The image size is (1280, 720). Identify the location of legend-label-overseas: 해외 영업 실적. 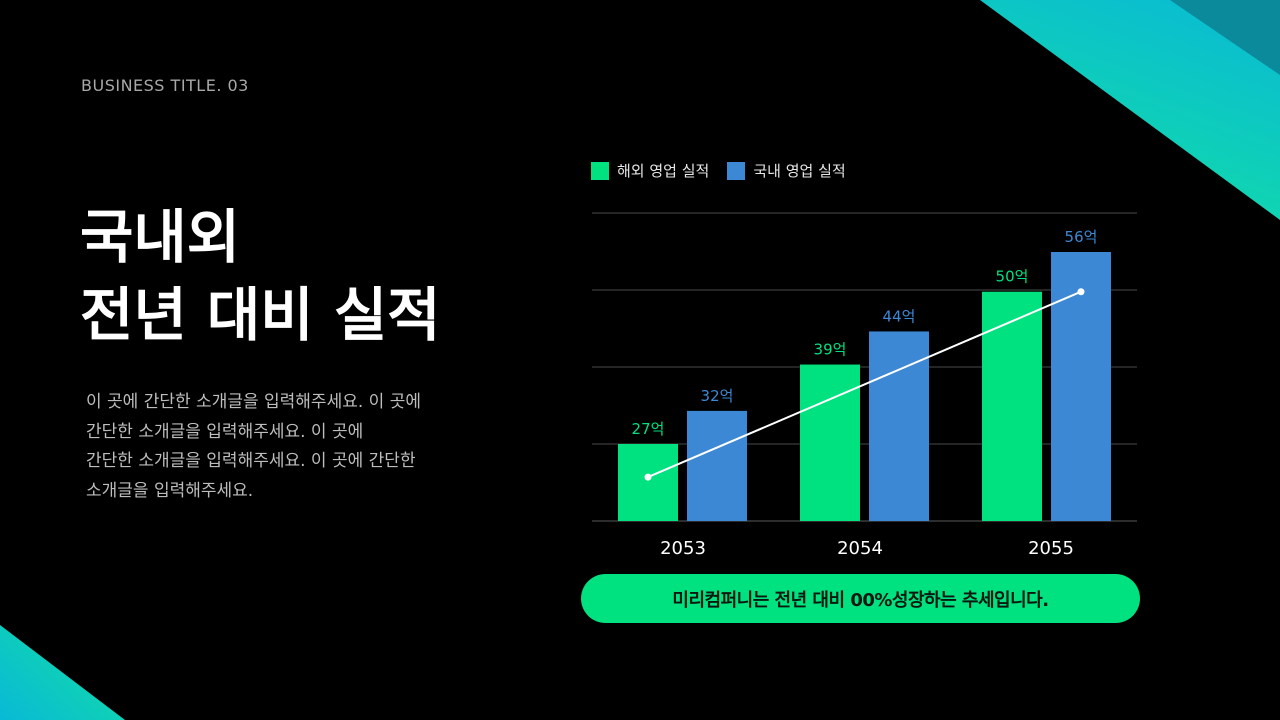
(663, 171).